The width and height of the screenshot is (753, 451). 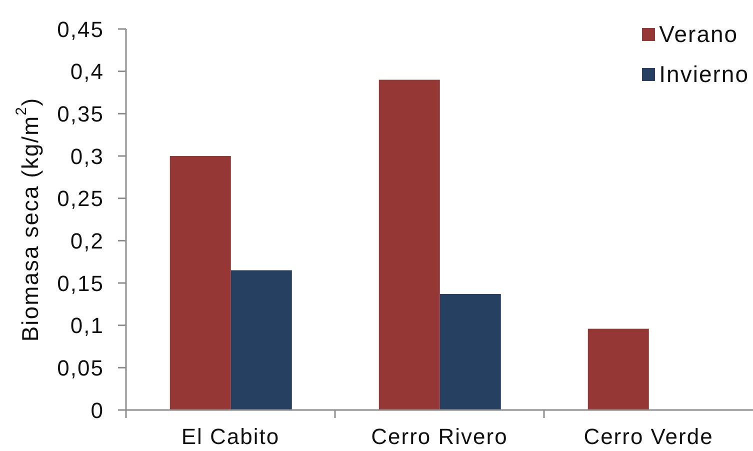 What do you see at coordinates (87, 71) in the screenshot?
I see `y-tick-label: 0,4` at bounding box center [87, 71].